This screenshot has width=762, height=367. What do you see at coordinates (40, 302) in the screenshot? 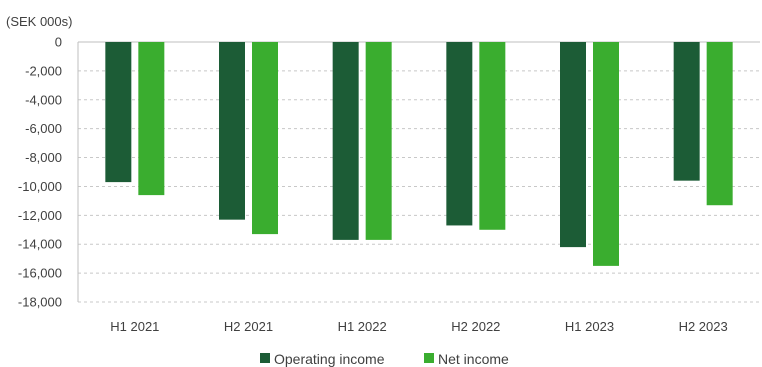
I see `y-tick-label: -18,000` at bounding box center [40, 302].